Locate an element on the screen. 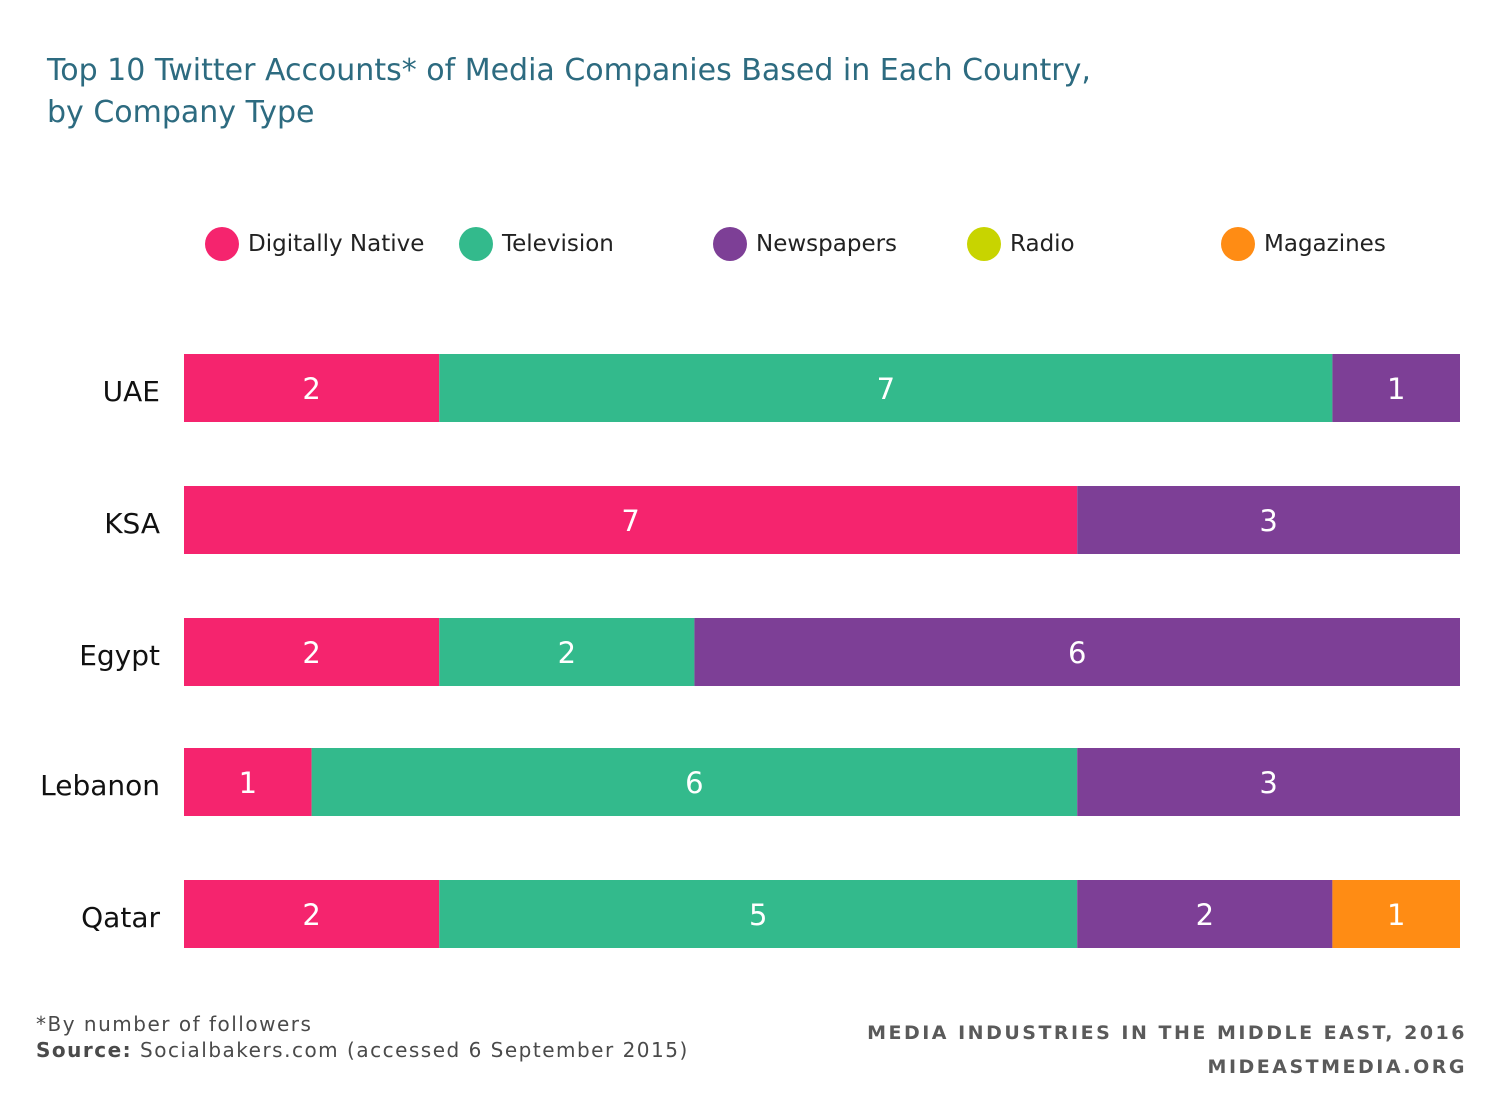  legend-item-television: Television is located at coordinates (536, 244).